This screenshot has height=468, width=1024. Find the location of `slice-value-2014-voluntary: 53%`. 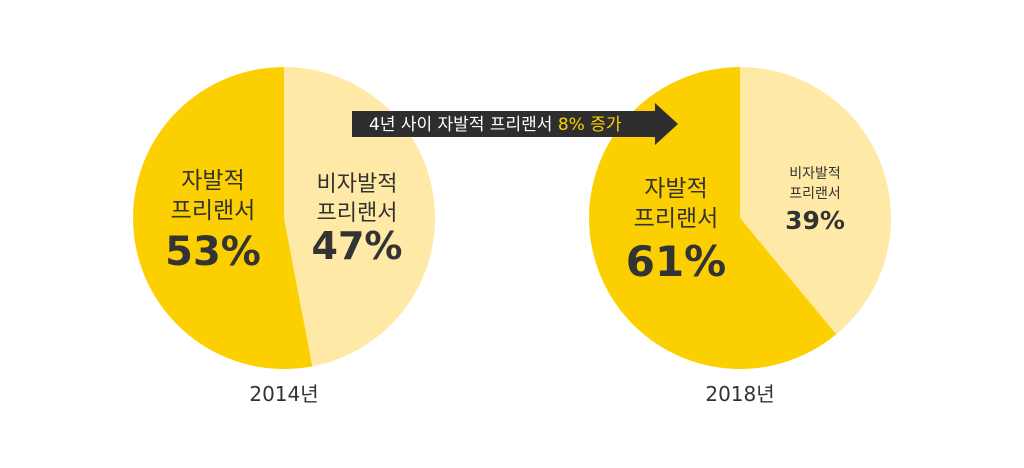

slice-value-2014-voluntary: 53% is located at coordinates (213, 252).